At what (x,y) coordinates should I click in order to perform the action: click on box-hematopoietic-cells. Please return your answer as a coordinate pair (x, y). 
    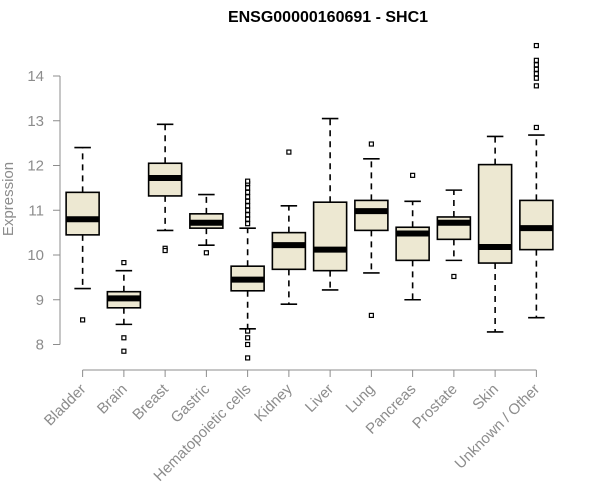
    Looking at the image, I should click on (247, 269).